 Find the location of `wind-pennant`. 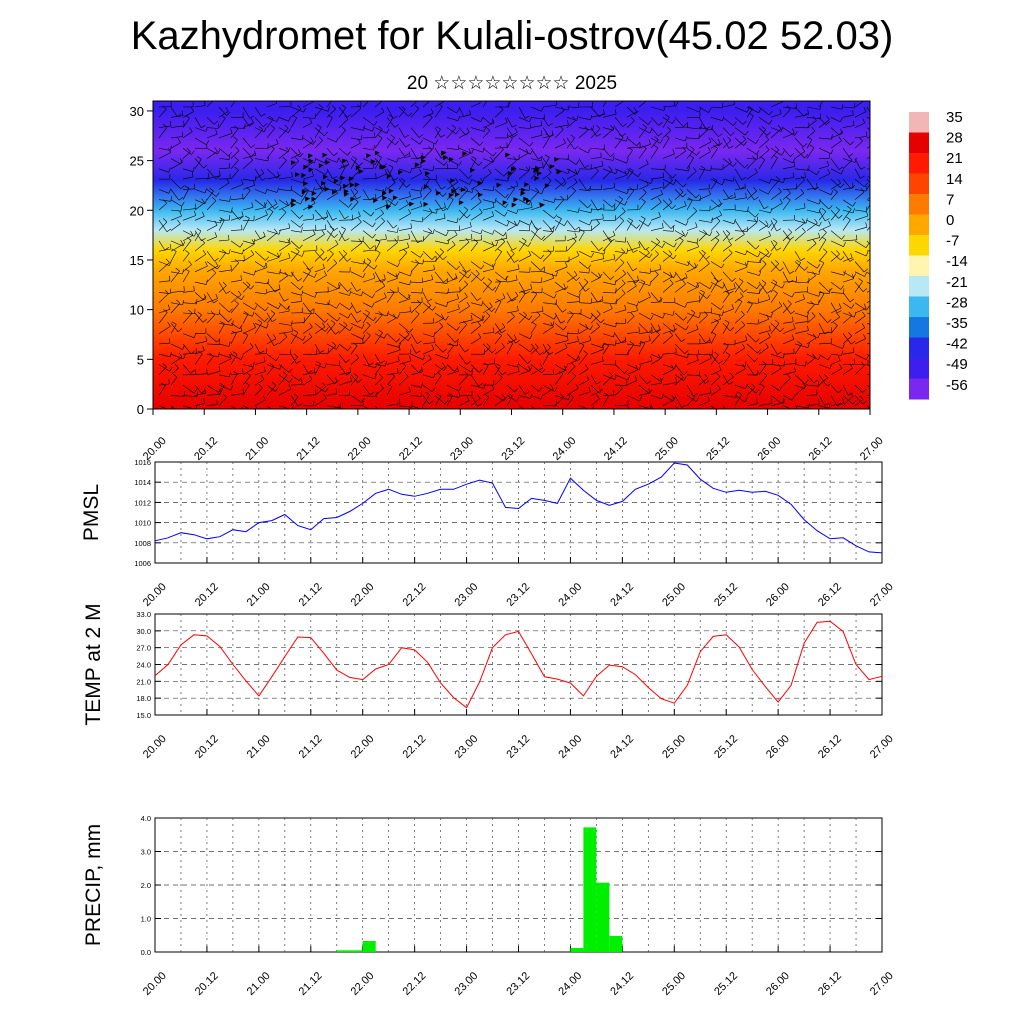

wind-pennant is located at coordinates (328, 162).